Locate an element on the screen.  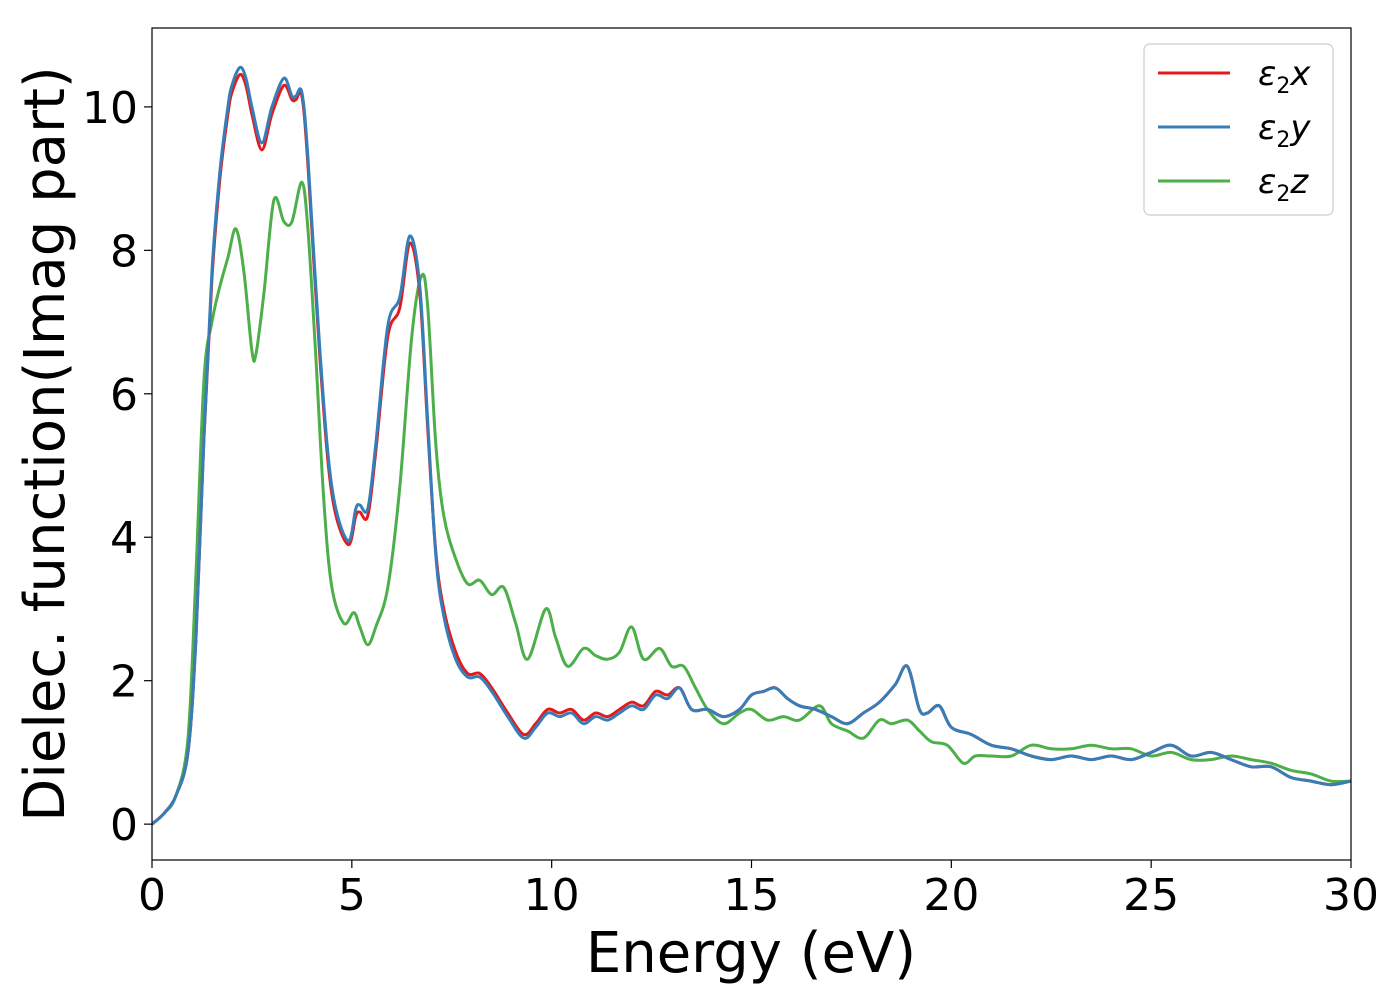
x-tick-label: 15 is located at coordinates (752, 895).